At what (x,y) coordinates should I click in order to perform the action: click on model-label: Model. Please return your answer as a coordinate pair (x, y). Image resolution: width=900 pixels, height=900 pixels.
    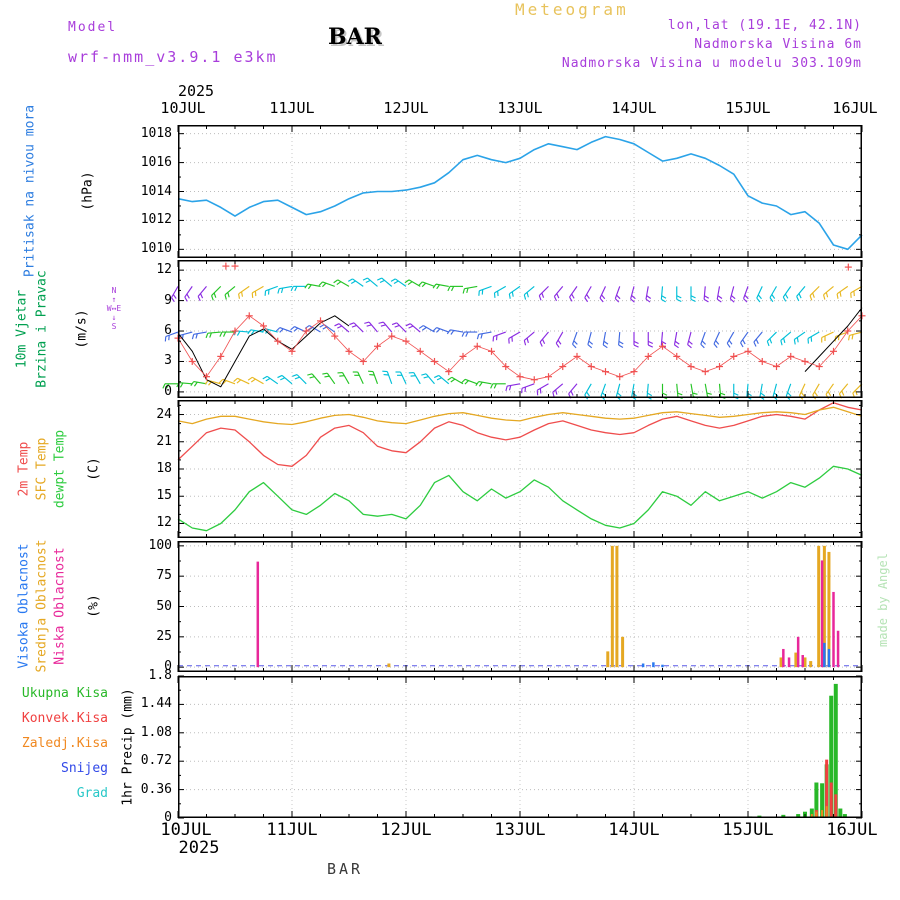
    Looking at the image, I should click on (93, 27).